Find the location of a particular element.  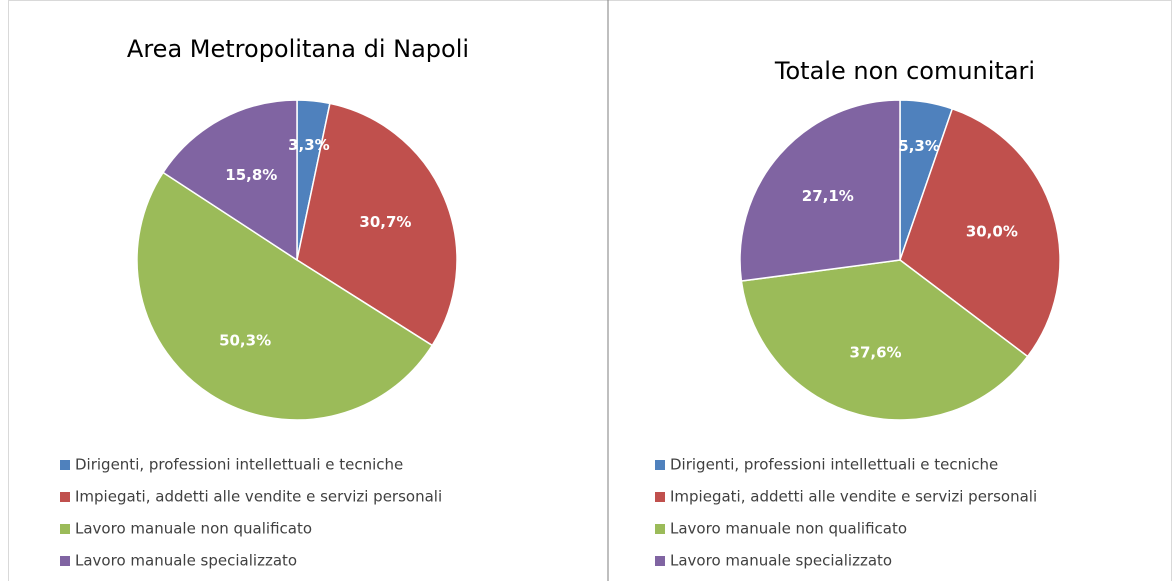

data-label: 5,3% is located at coordinates (919, 146).